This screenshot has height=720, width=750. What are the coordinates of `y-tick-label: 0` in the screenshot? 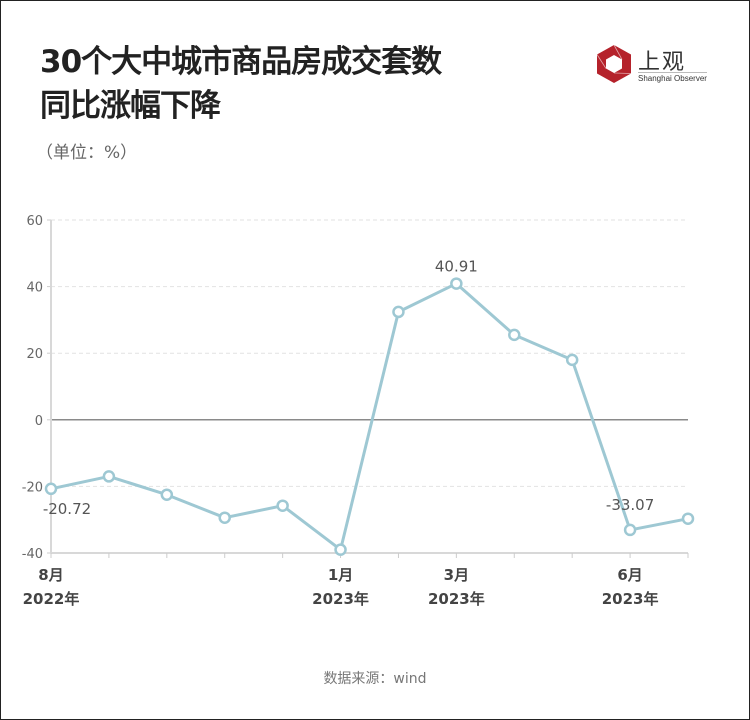 It's located at (39, 421).